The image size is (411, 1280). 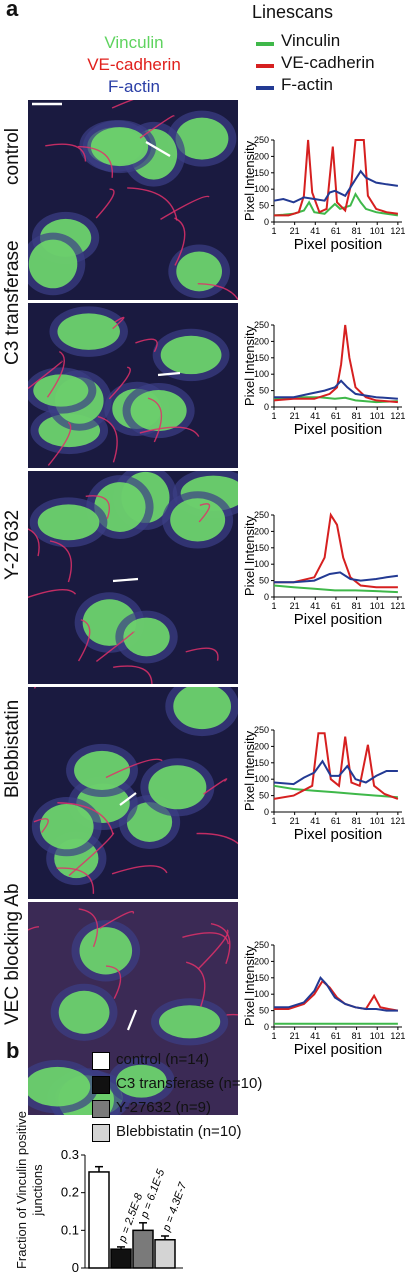 What do you see at coordinates (179, 1131) in the screenshot?
I see `legend-label-blebbistatin: Blebbistatin (n=10)` at bounding box center [179, 1131].